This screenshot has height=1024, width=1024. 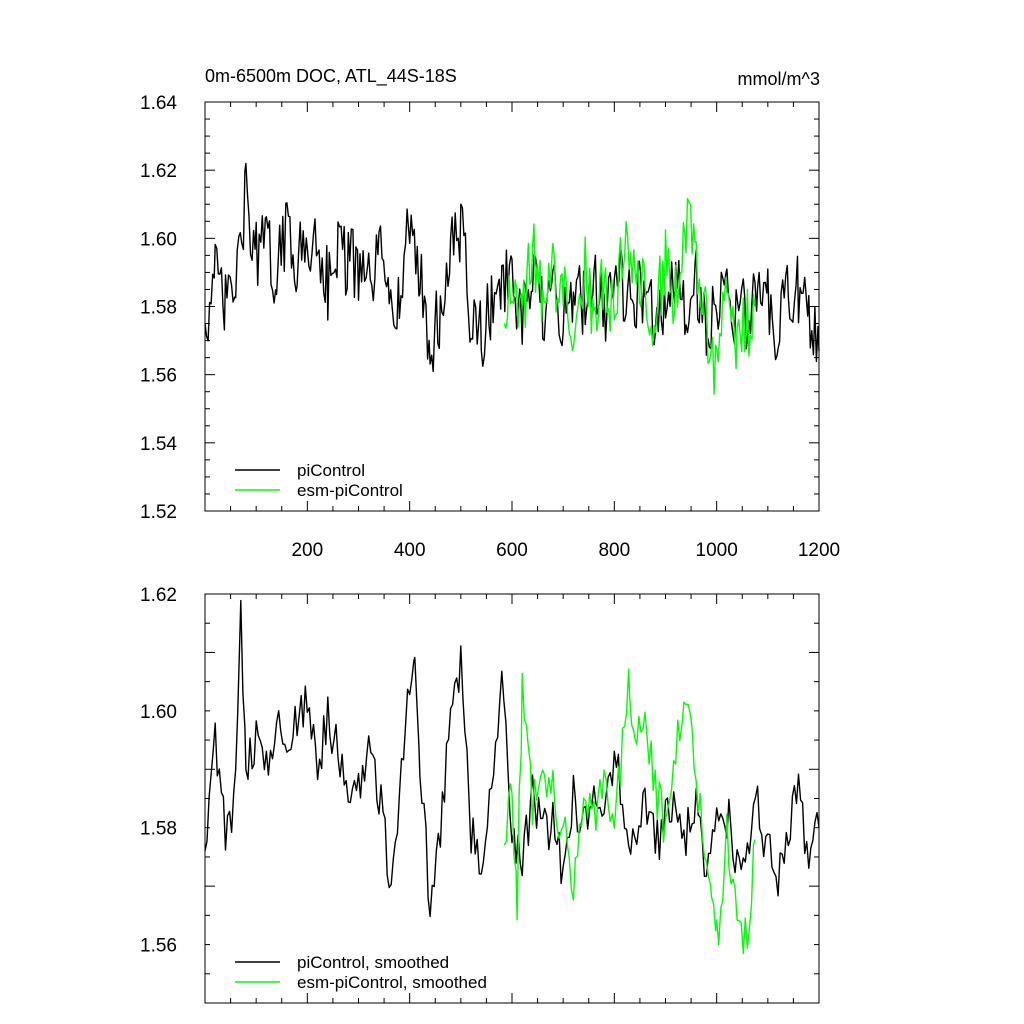 I want to click on series-line-esm-picontrol, so click(x=629, y=296).